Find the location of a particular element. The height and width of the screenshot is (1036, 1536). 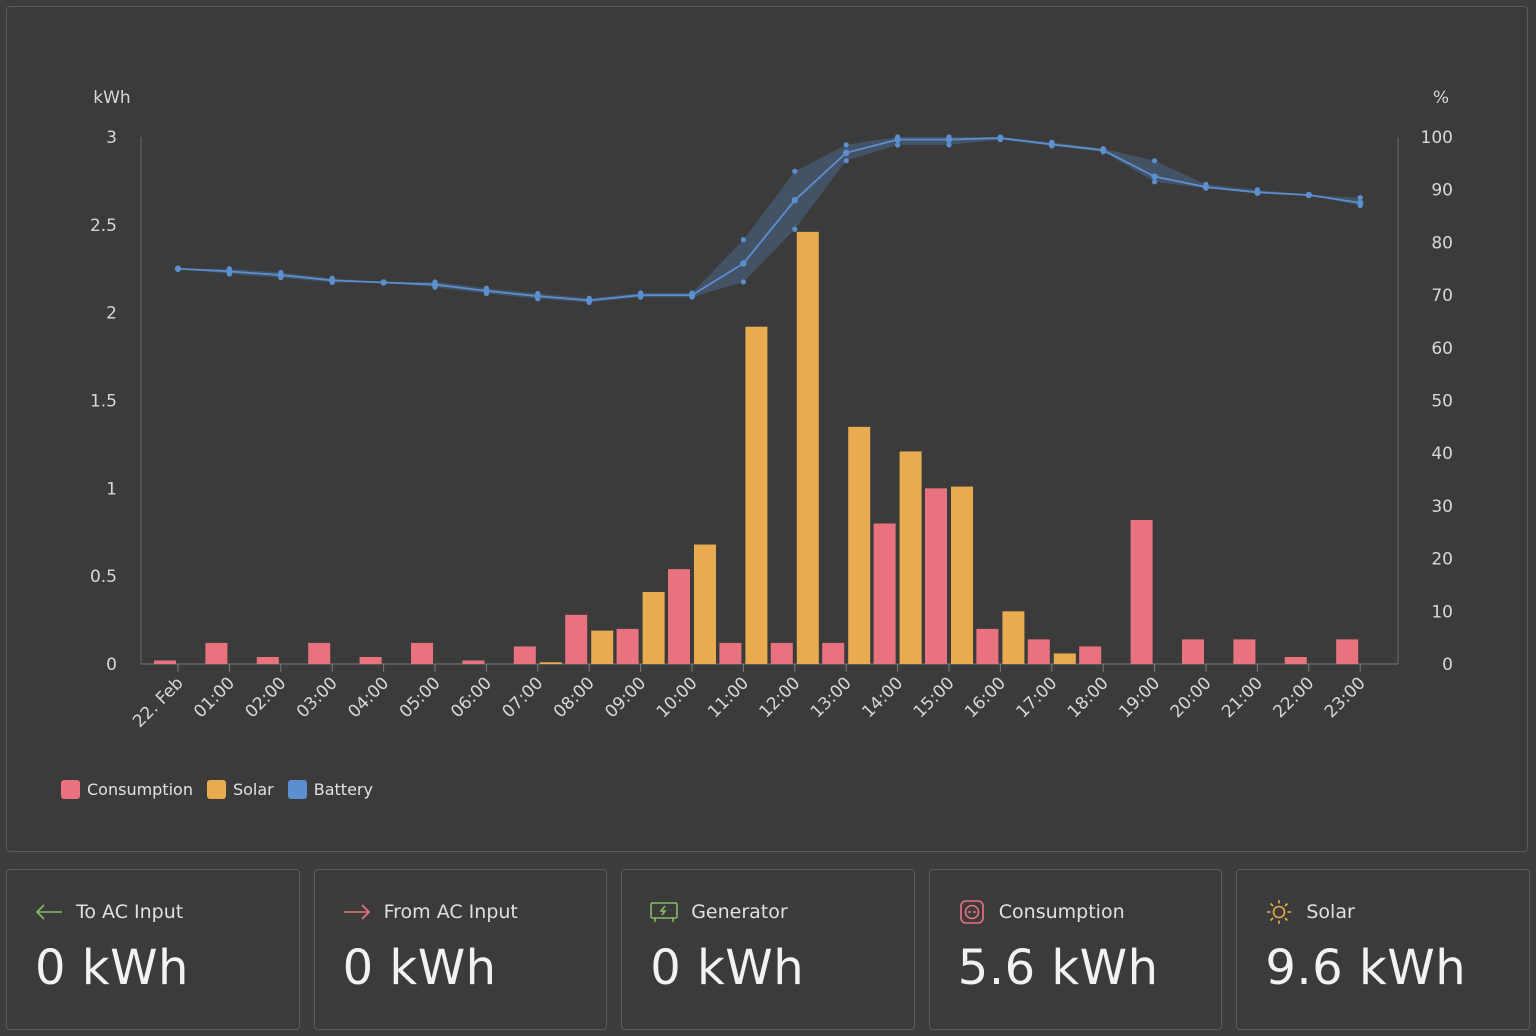

battery-range-band is located at coordinates (769, 220).